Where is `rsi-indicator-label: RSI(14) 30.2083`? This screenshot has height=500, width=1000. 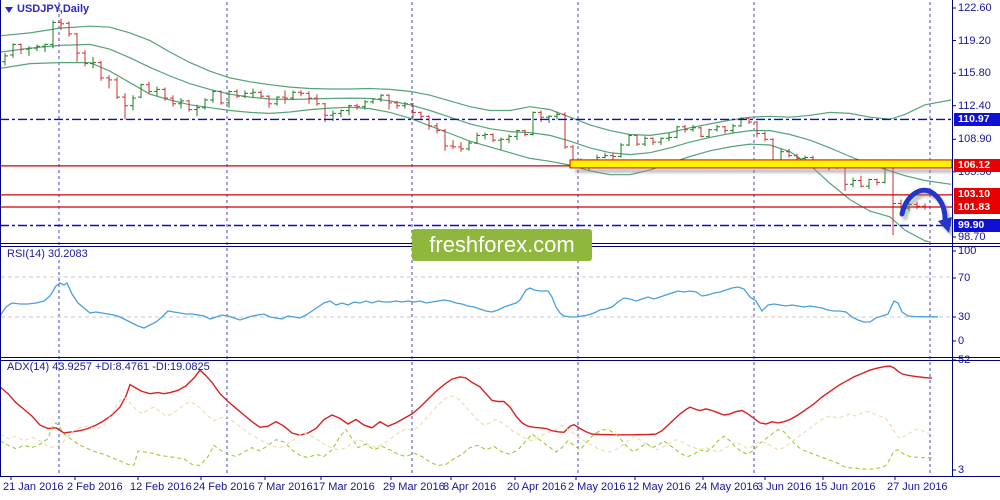 rsi-indicator-label: RSI(14) 30.2083 is located at coordinates (47, 254).